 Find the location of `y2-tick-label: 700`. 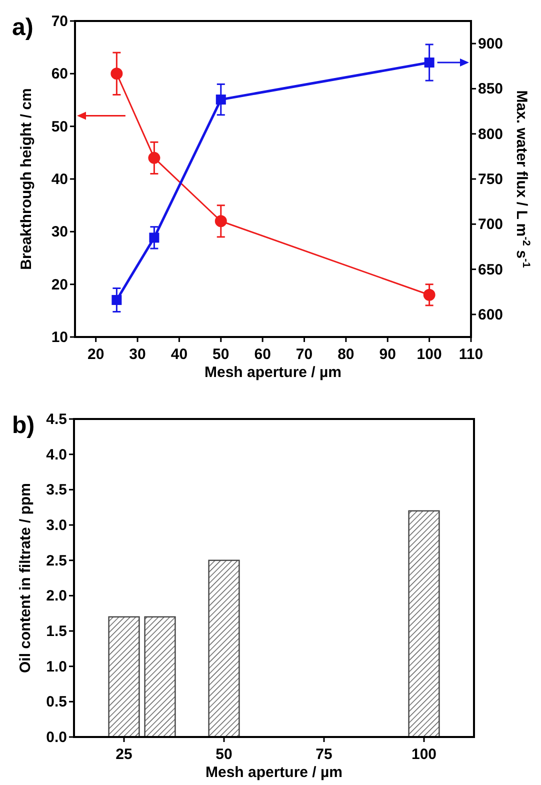

y2-tick-label: 700 is located at coordinates (491, 225).